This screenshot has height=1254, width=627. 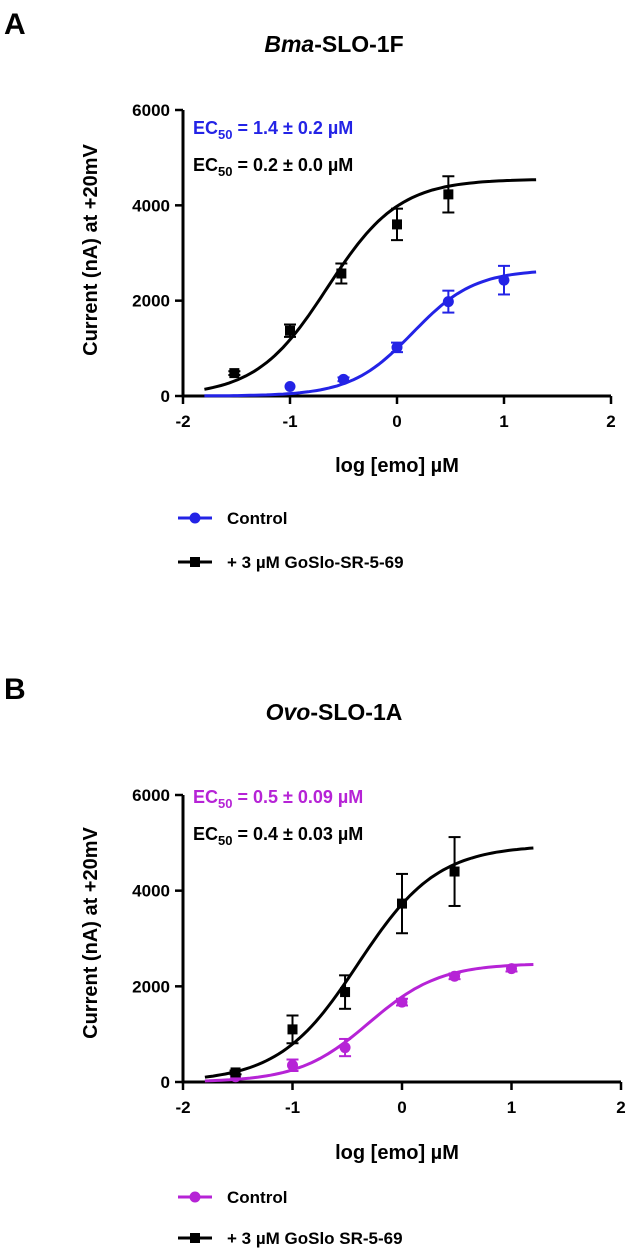 What do you see at coordinates (273, 130) in the screenshot?
I see `ec50-annotation: EC50 = 1.4 ± 0.2 µM` at bounding box center [273, 130].